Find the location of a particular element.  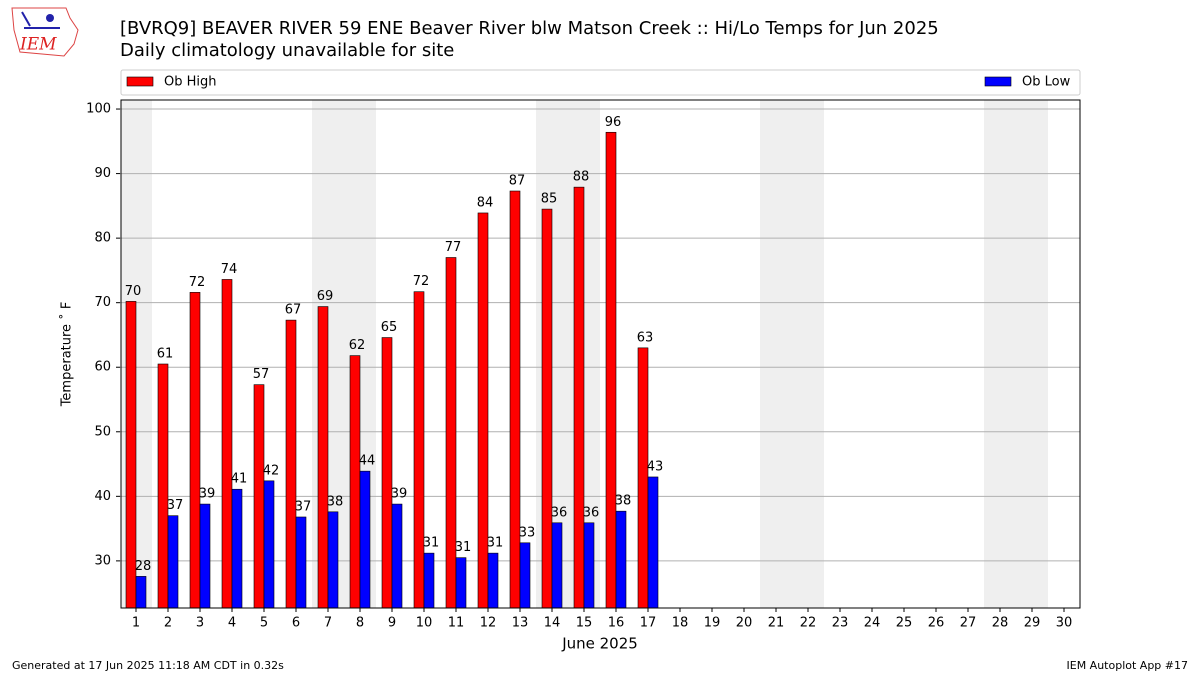

y-tick-label: 90 is located at coordinates (102, 173).